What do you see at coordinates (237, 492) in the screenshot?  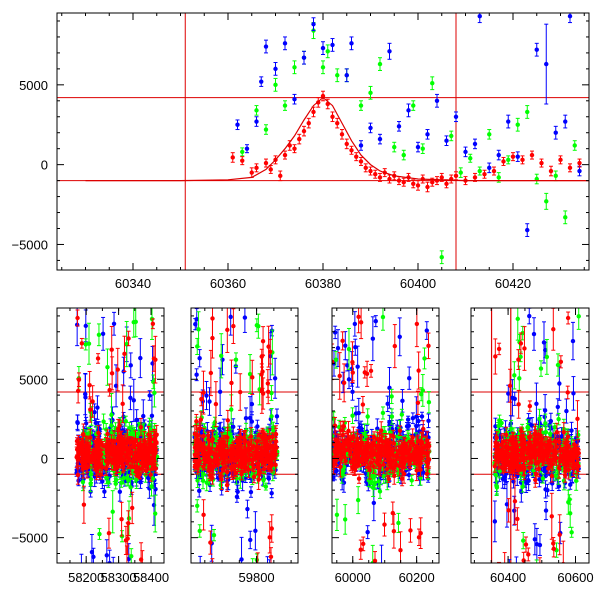 I see `bottom-blue-point` at bounding box center [237, 492].